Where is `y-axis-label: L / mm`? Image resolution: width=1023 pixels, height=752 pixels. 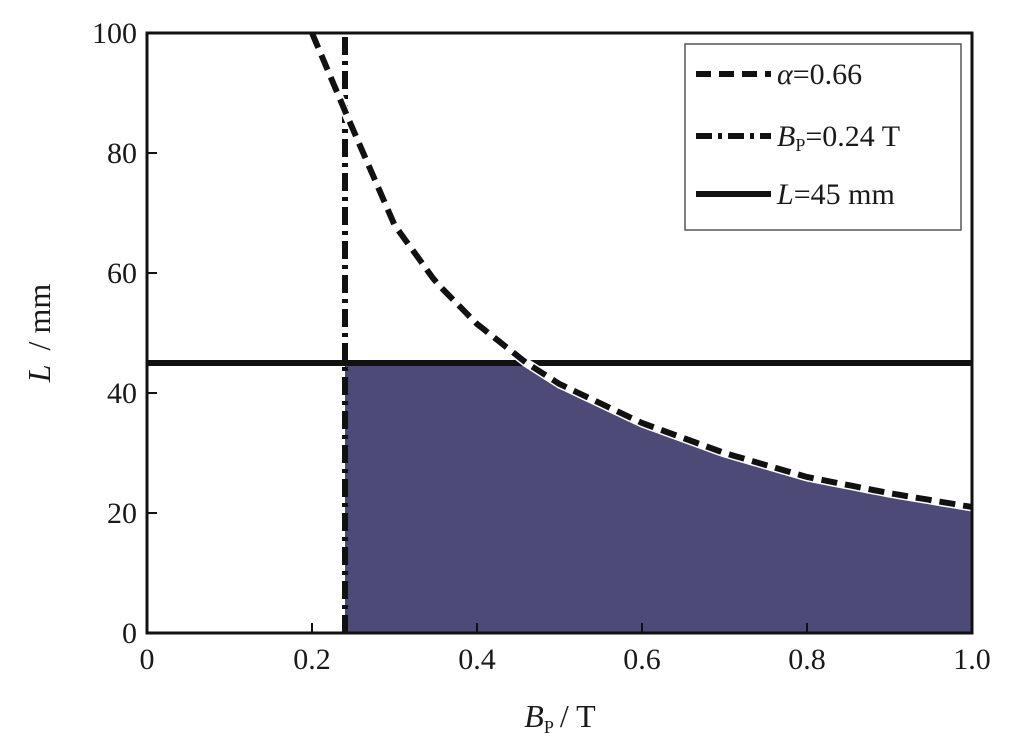 y-axis-label: L / mm is located at coordinates (39, 334).